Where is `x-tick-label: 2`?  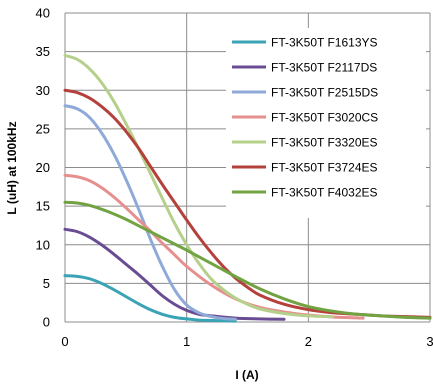
x-tick-label: 2 is located at coordinates (308, 341).